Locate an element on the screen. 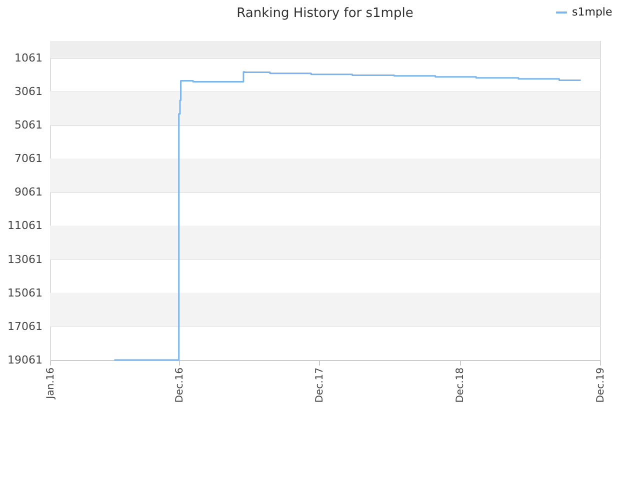  x-tick-label: Dec.19 is located at coordinates (601, 385).